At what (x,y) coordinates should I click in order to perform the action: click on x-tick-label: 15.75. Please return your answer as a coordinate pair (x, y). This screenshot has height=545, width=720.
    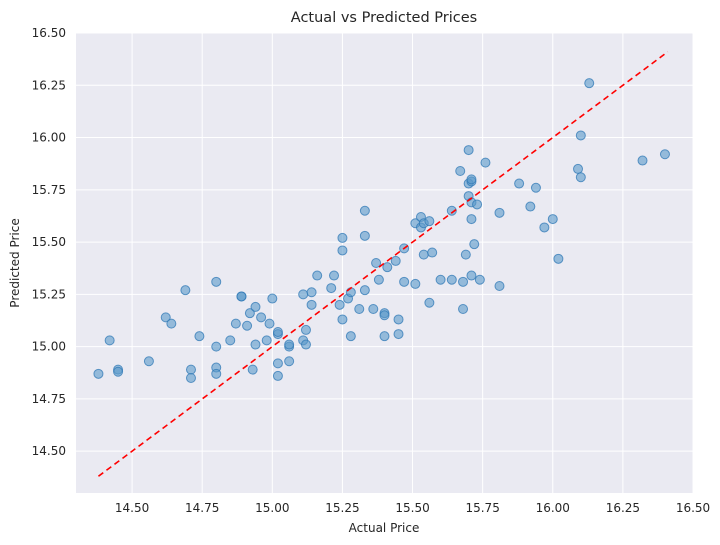
    Looking at the image, I should click on (482, 508).